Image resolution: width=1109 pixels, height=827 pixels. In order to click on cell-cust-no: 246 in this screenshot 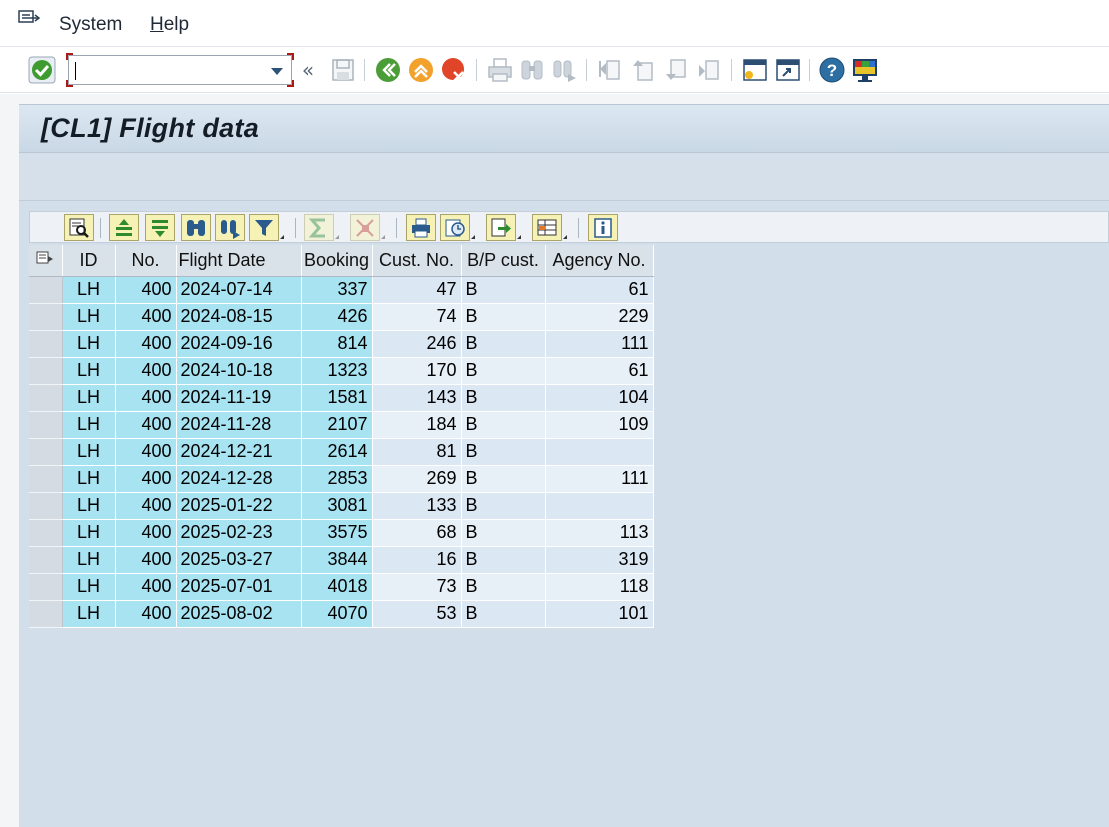, I will do `click(417, 344)`.